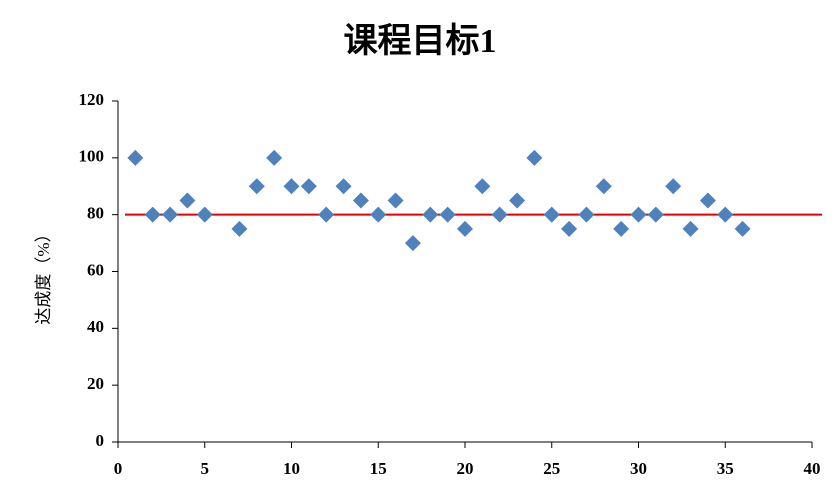  What do you see at coordinates (378, 468) in the screenshot?
I see `x-tick-label: 15` at bounding box center [378, 468].